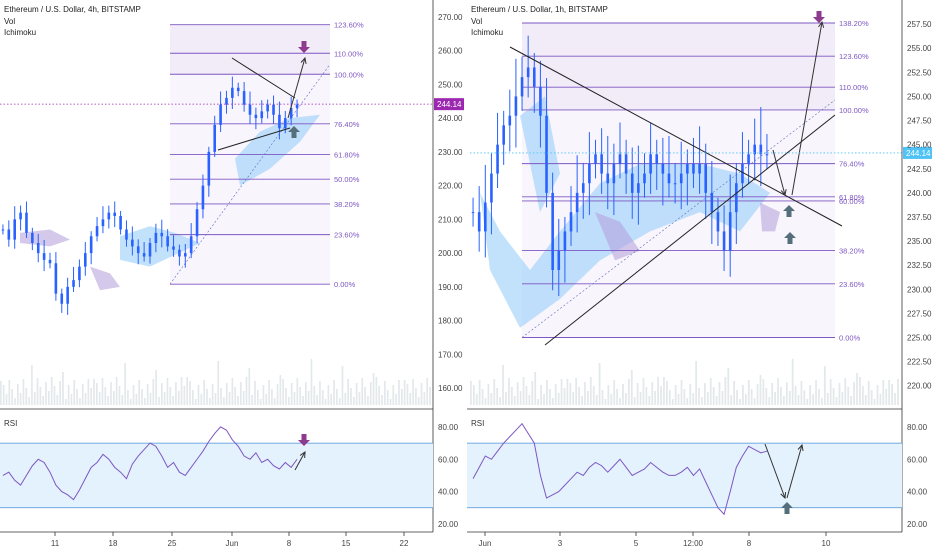 The image size is (932, 550). I want to click on rsi-projection-arrow, so click(300, 461).